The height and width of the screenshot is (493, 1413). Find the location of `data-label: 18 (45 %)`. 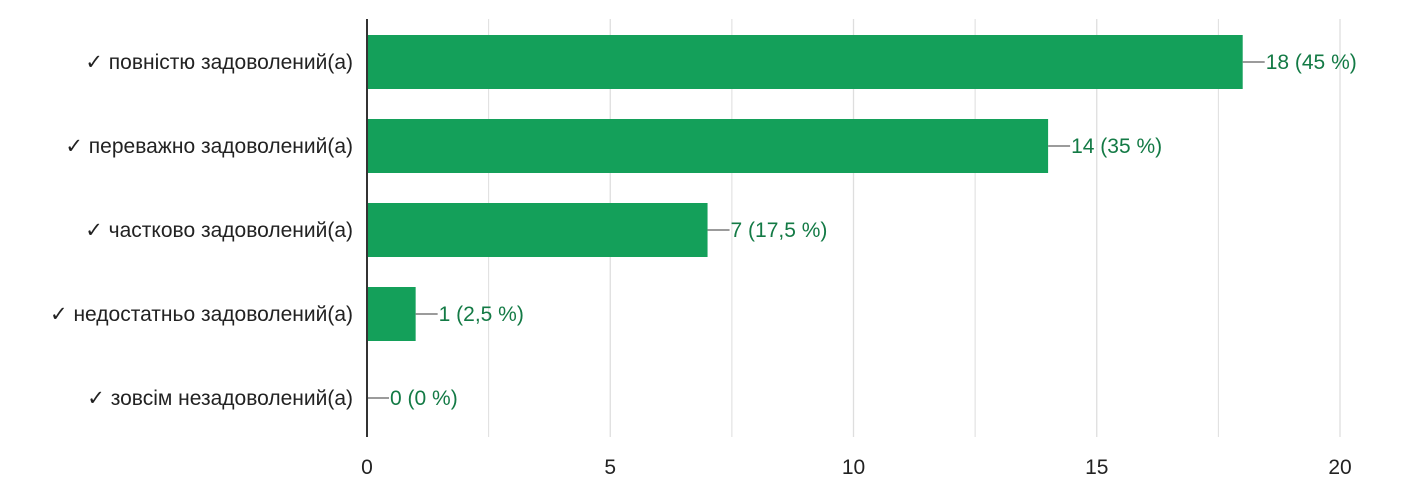

data-label: 18 (45 %) is located at coordinates (1311, 62).